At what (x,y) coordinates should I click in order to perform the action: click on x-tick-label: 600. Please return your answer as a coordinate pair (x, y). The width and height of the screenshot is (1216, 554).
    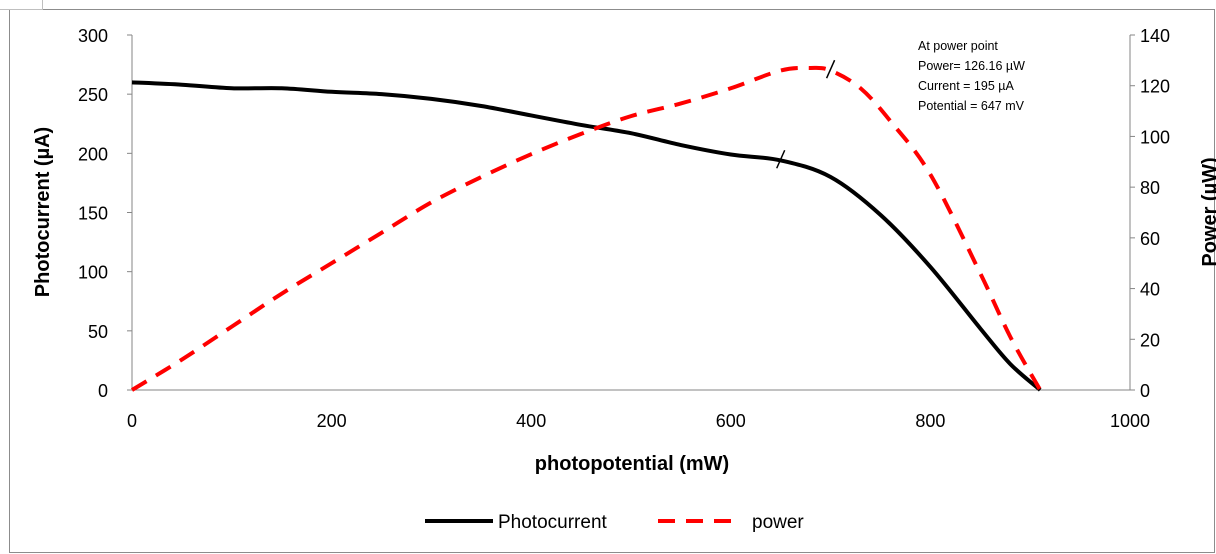
    Looking at the image, I should click on (731, 421).